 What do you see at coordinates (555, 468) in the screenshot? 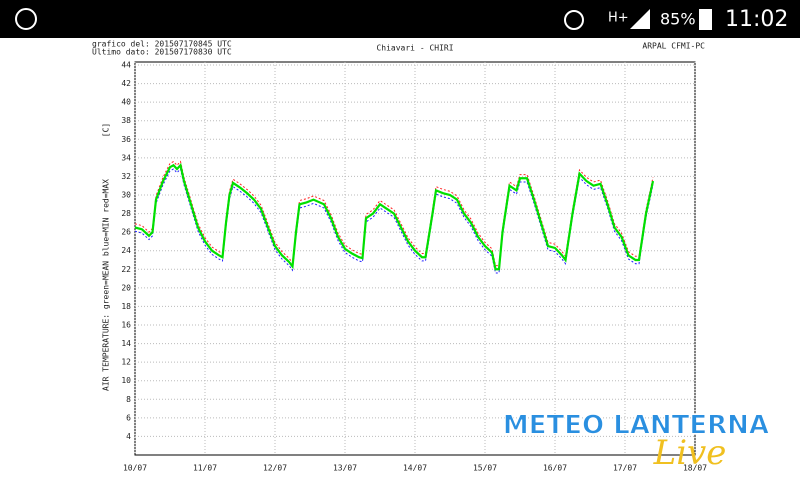
I see `x-tick-label: 16/07` at bounding box center [555, 468].